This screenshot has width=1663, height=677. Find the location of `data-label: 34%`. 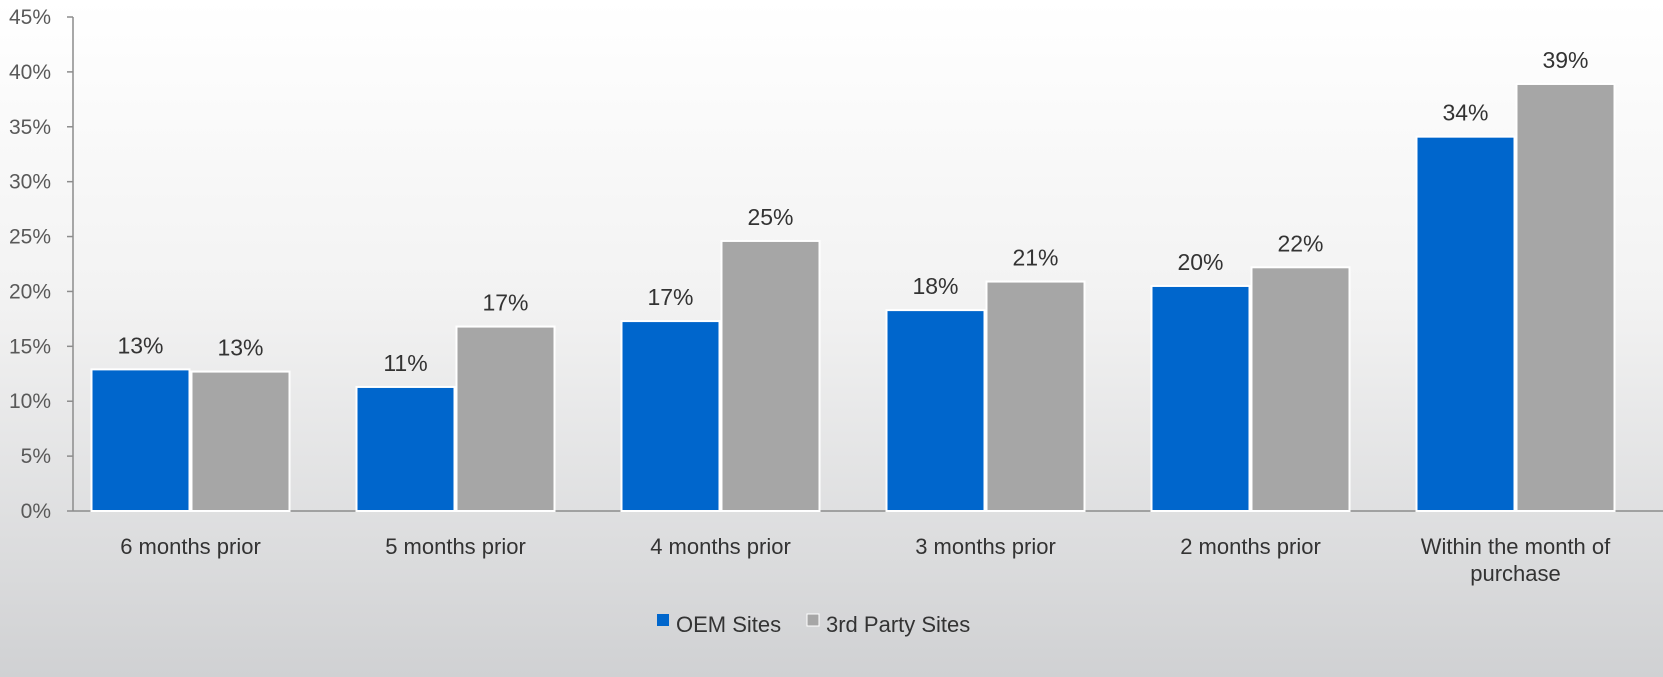

data-label: 34% is located at coordinates (1465, 113).